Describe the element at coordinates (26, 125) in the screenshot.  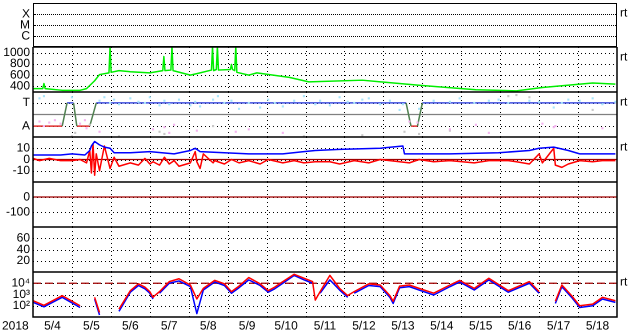
I see `text: A` at that location.